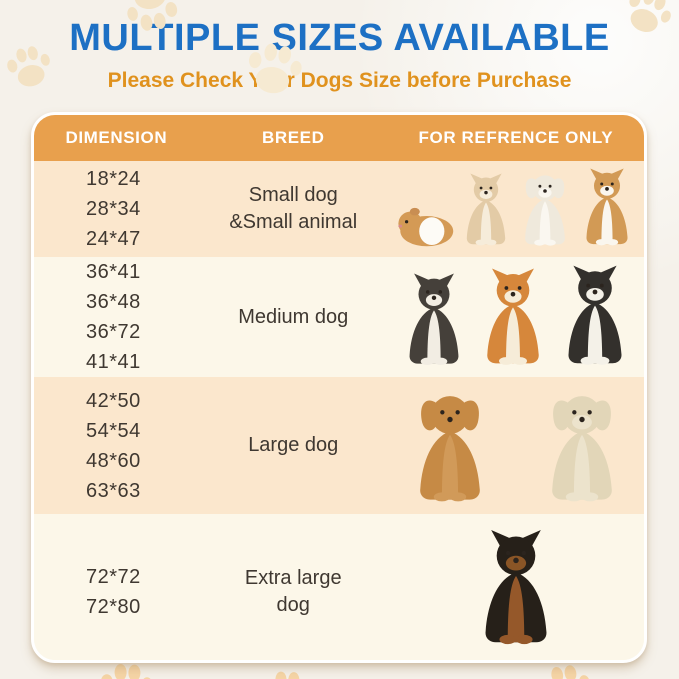 The width and height of the screenshot is (679, 679). I want to click on dimension-value: 72*80, so click(113, 606).